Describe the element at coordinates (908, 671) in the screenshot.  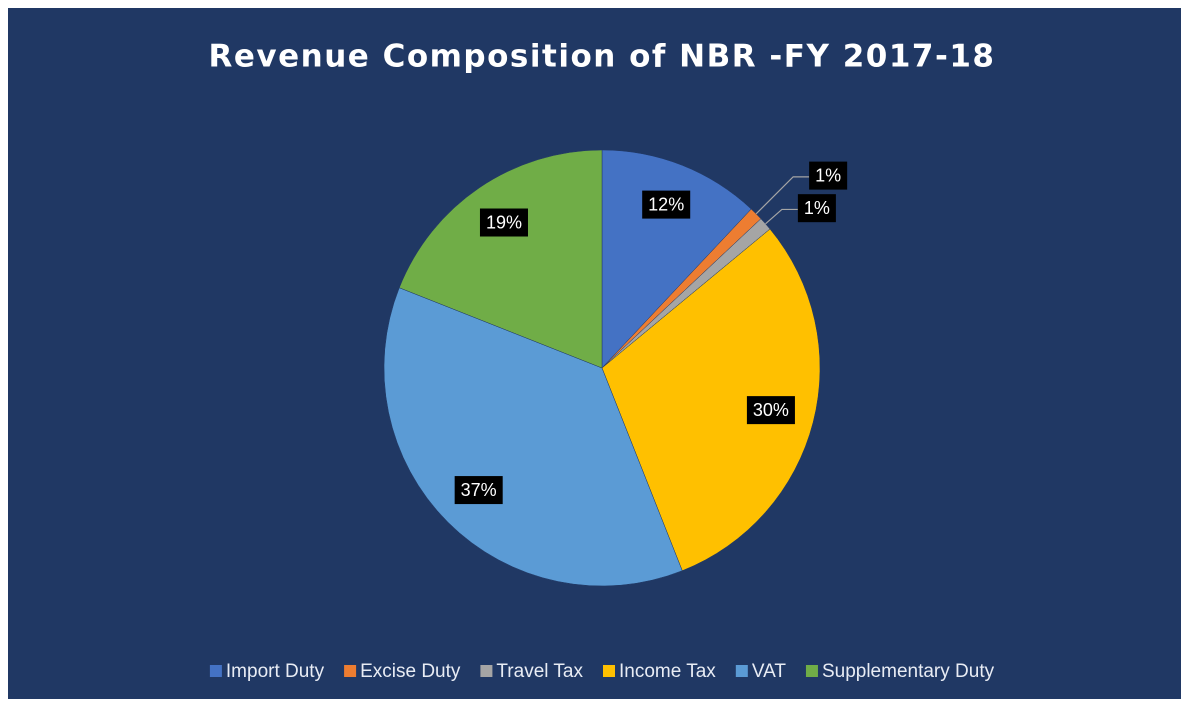
I see `legend-label: Supplementary Duty` at that location.